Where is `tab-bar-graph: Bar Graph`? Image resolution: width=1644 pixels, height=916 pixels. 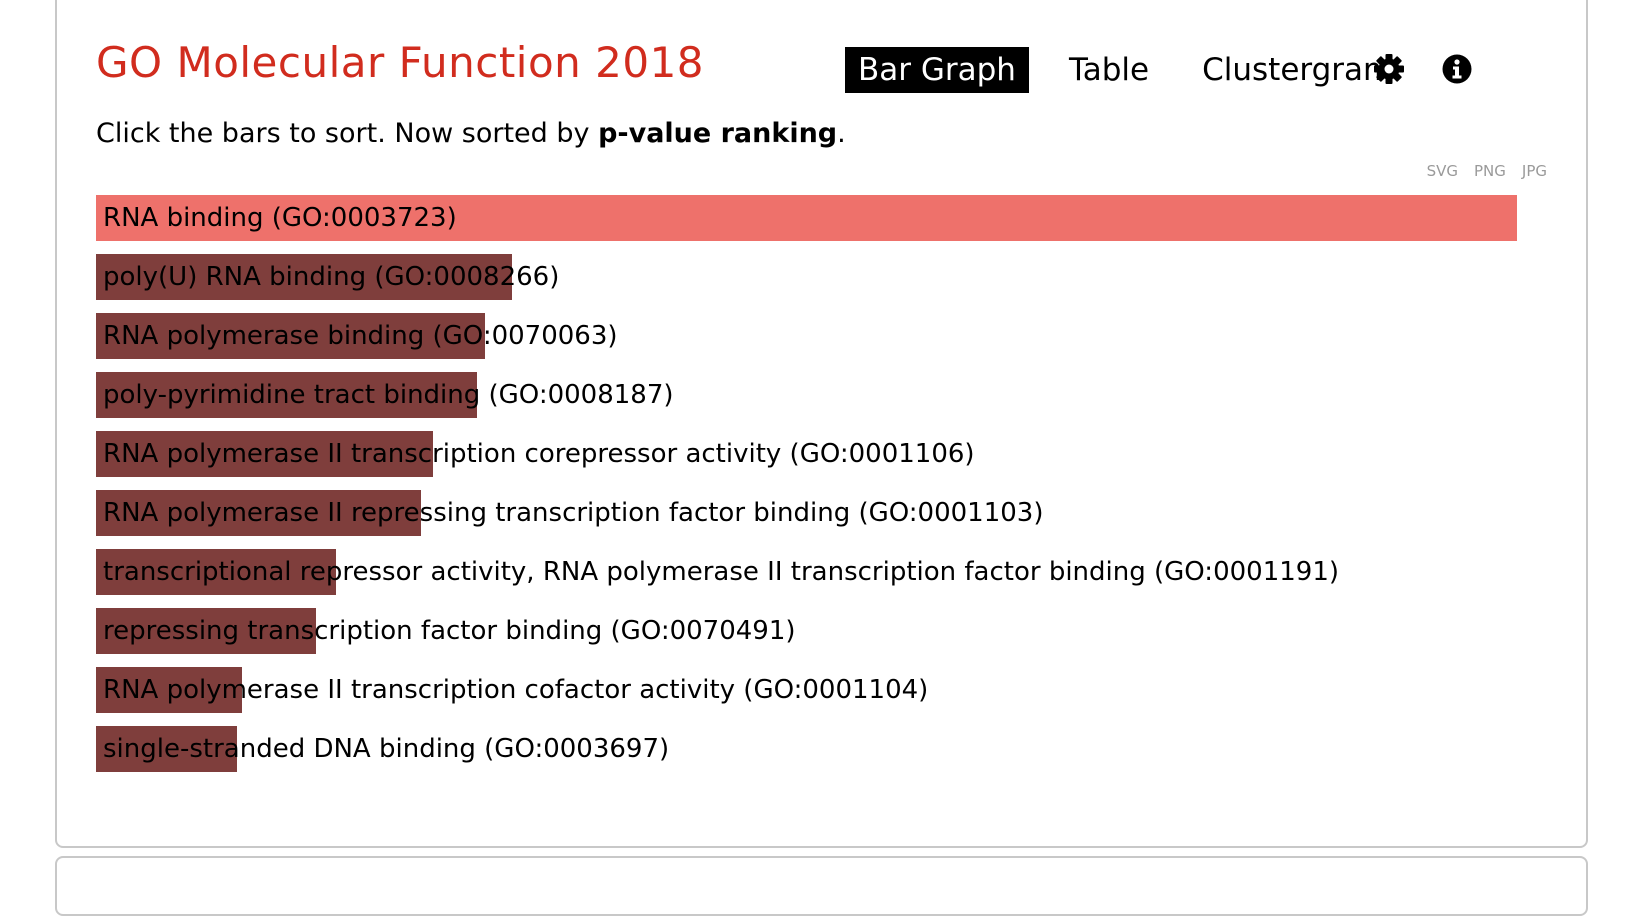 tab-bar-graph: Bar Graph is located at coordinates (937, 70).